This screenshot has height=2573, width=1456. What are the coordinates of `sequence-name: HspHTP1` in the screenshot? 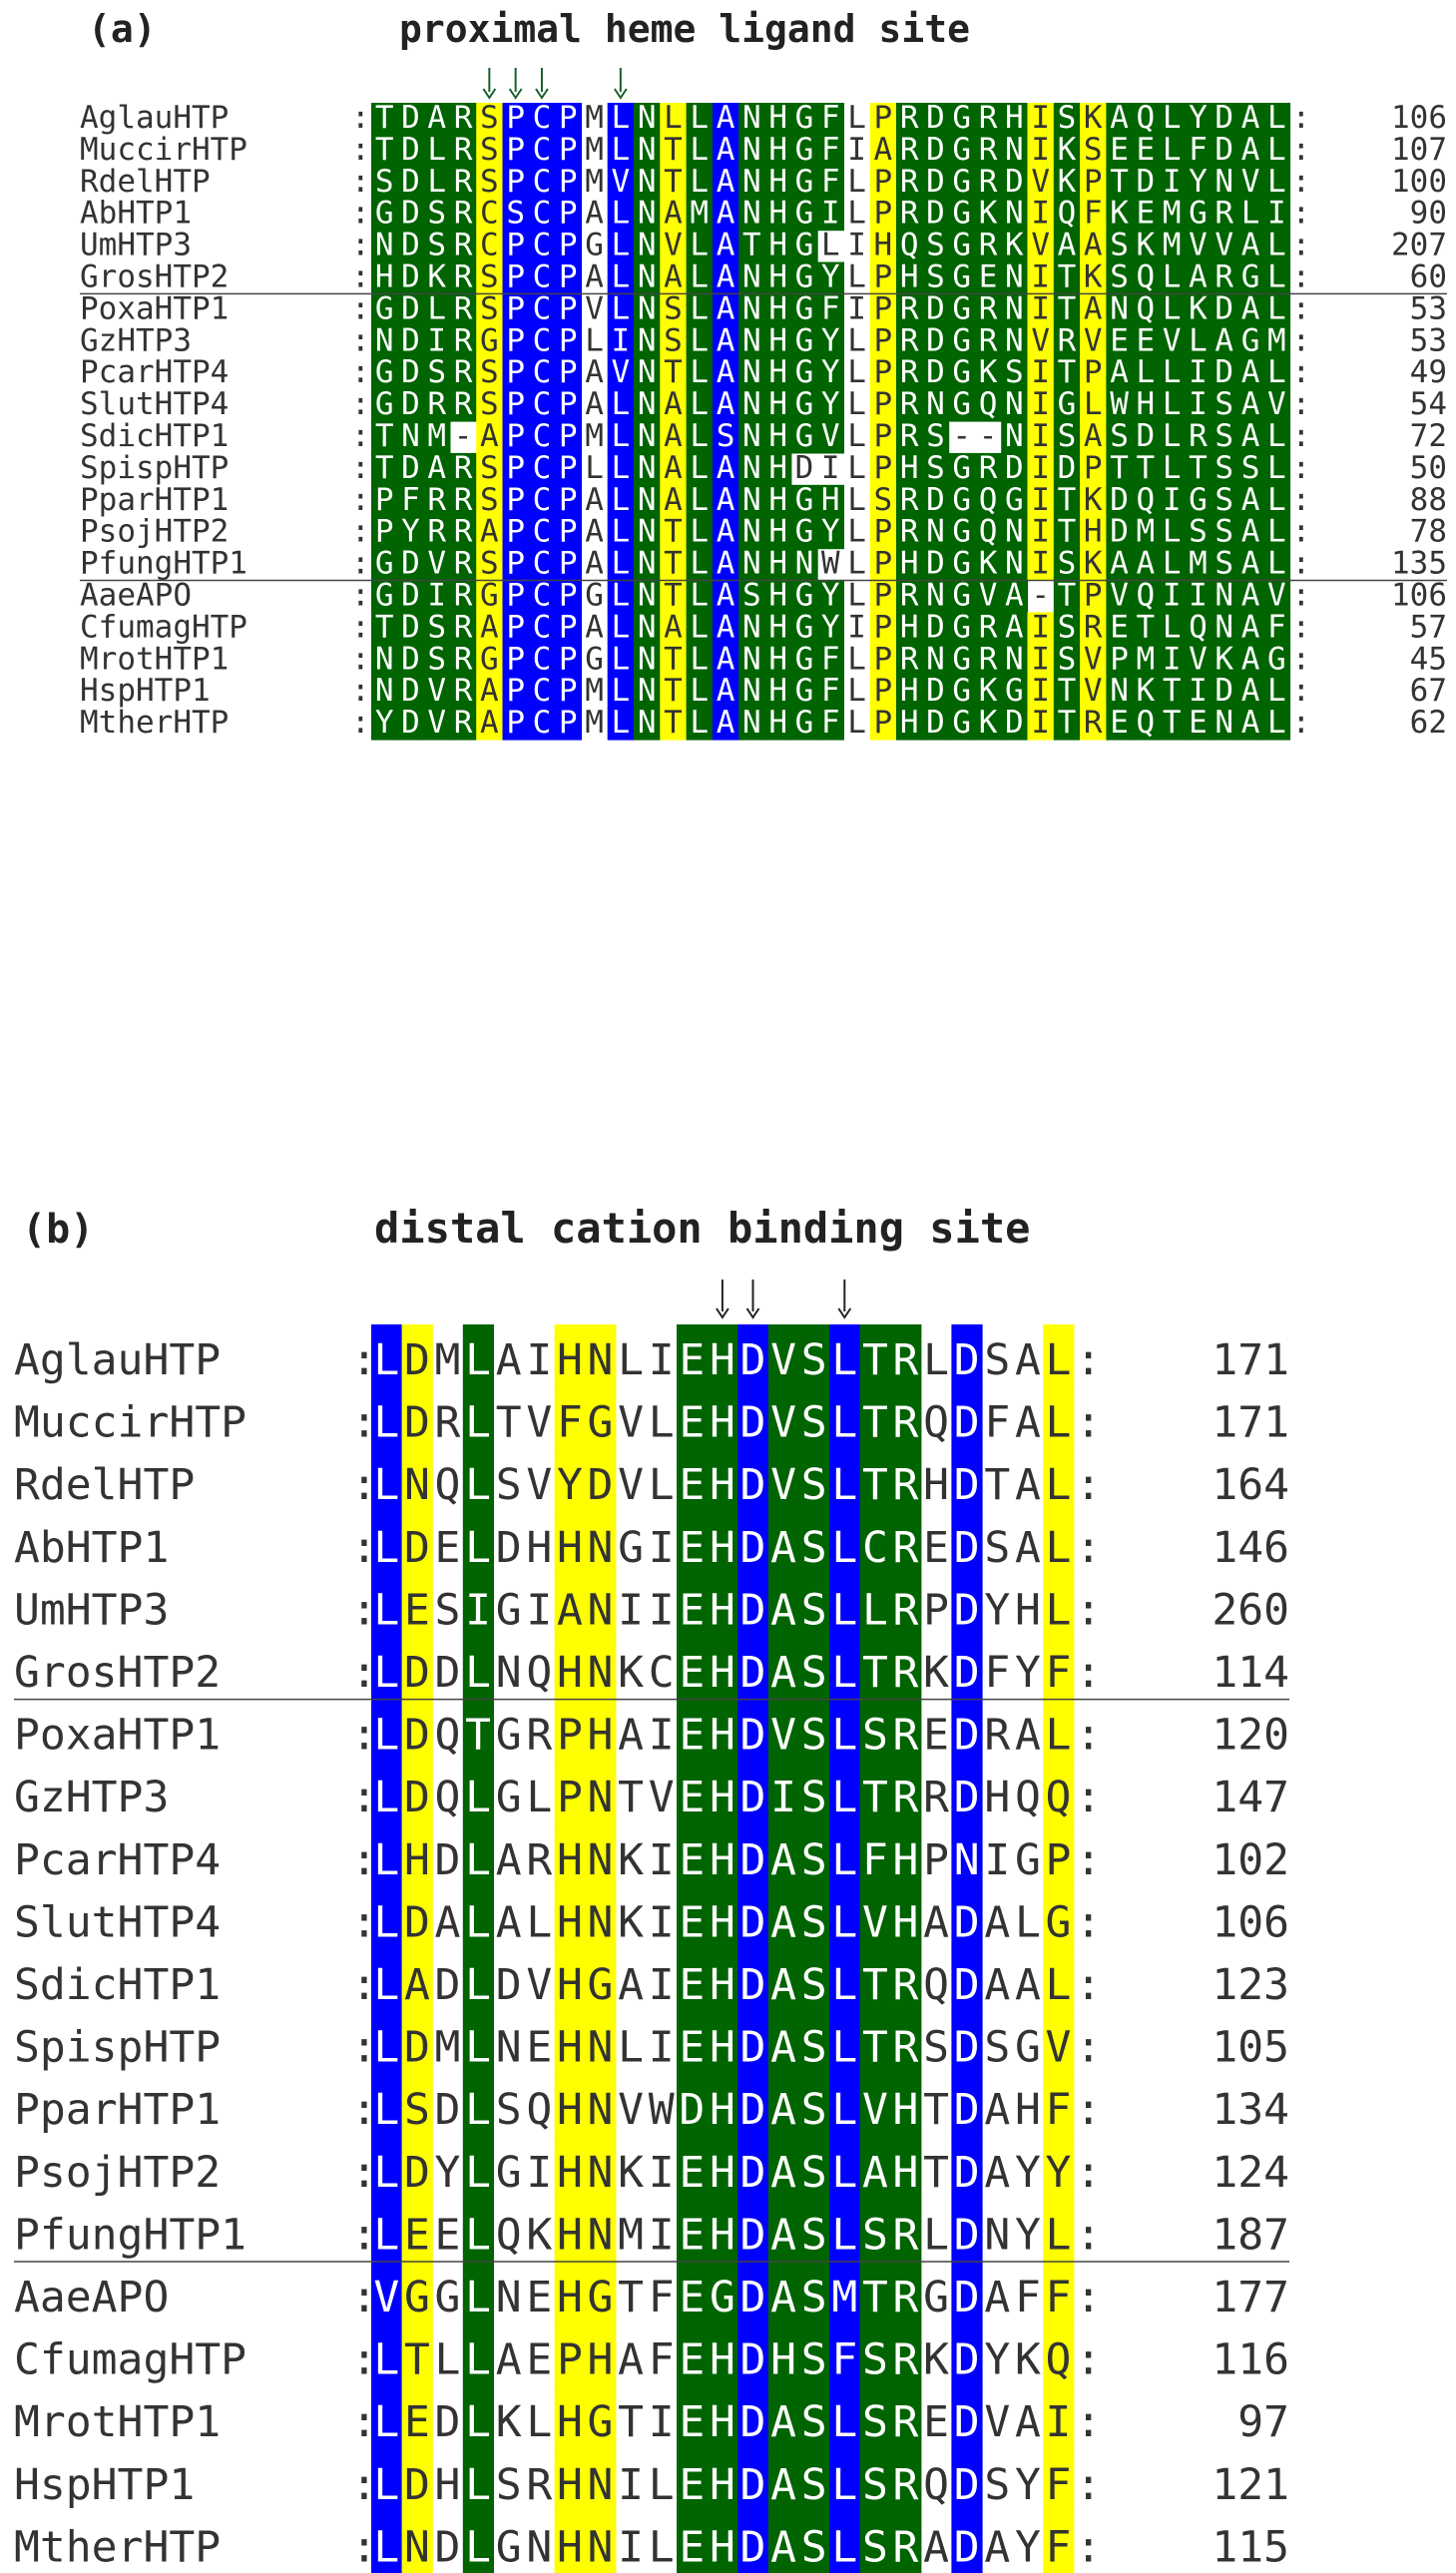 It's located at (104, 2485).